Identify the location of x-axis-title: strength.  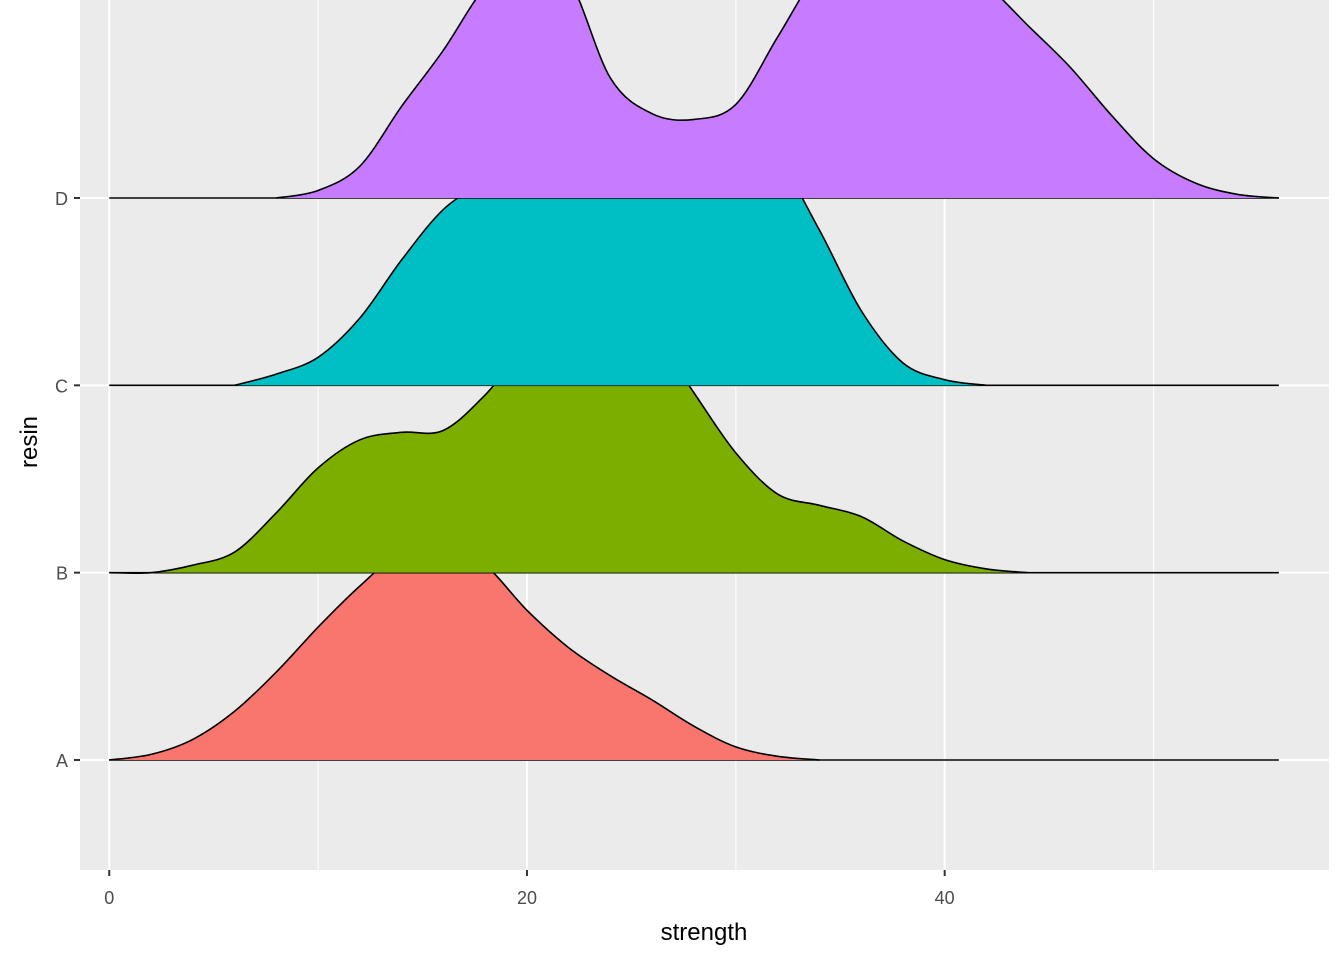
(704, 932).